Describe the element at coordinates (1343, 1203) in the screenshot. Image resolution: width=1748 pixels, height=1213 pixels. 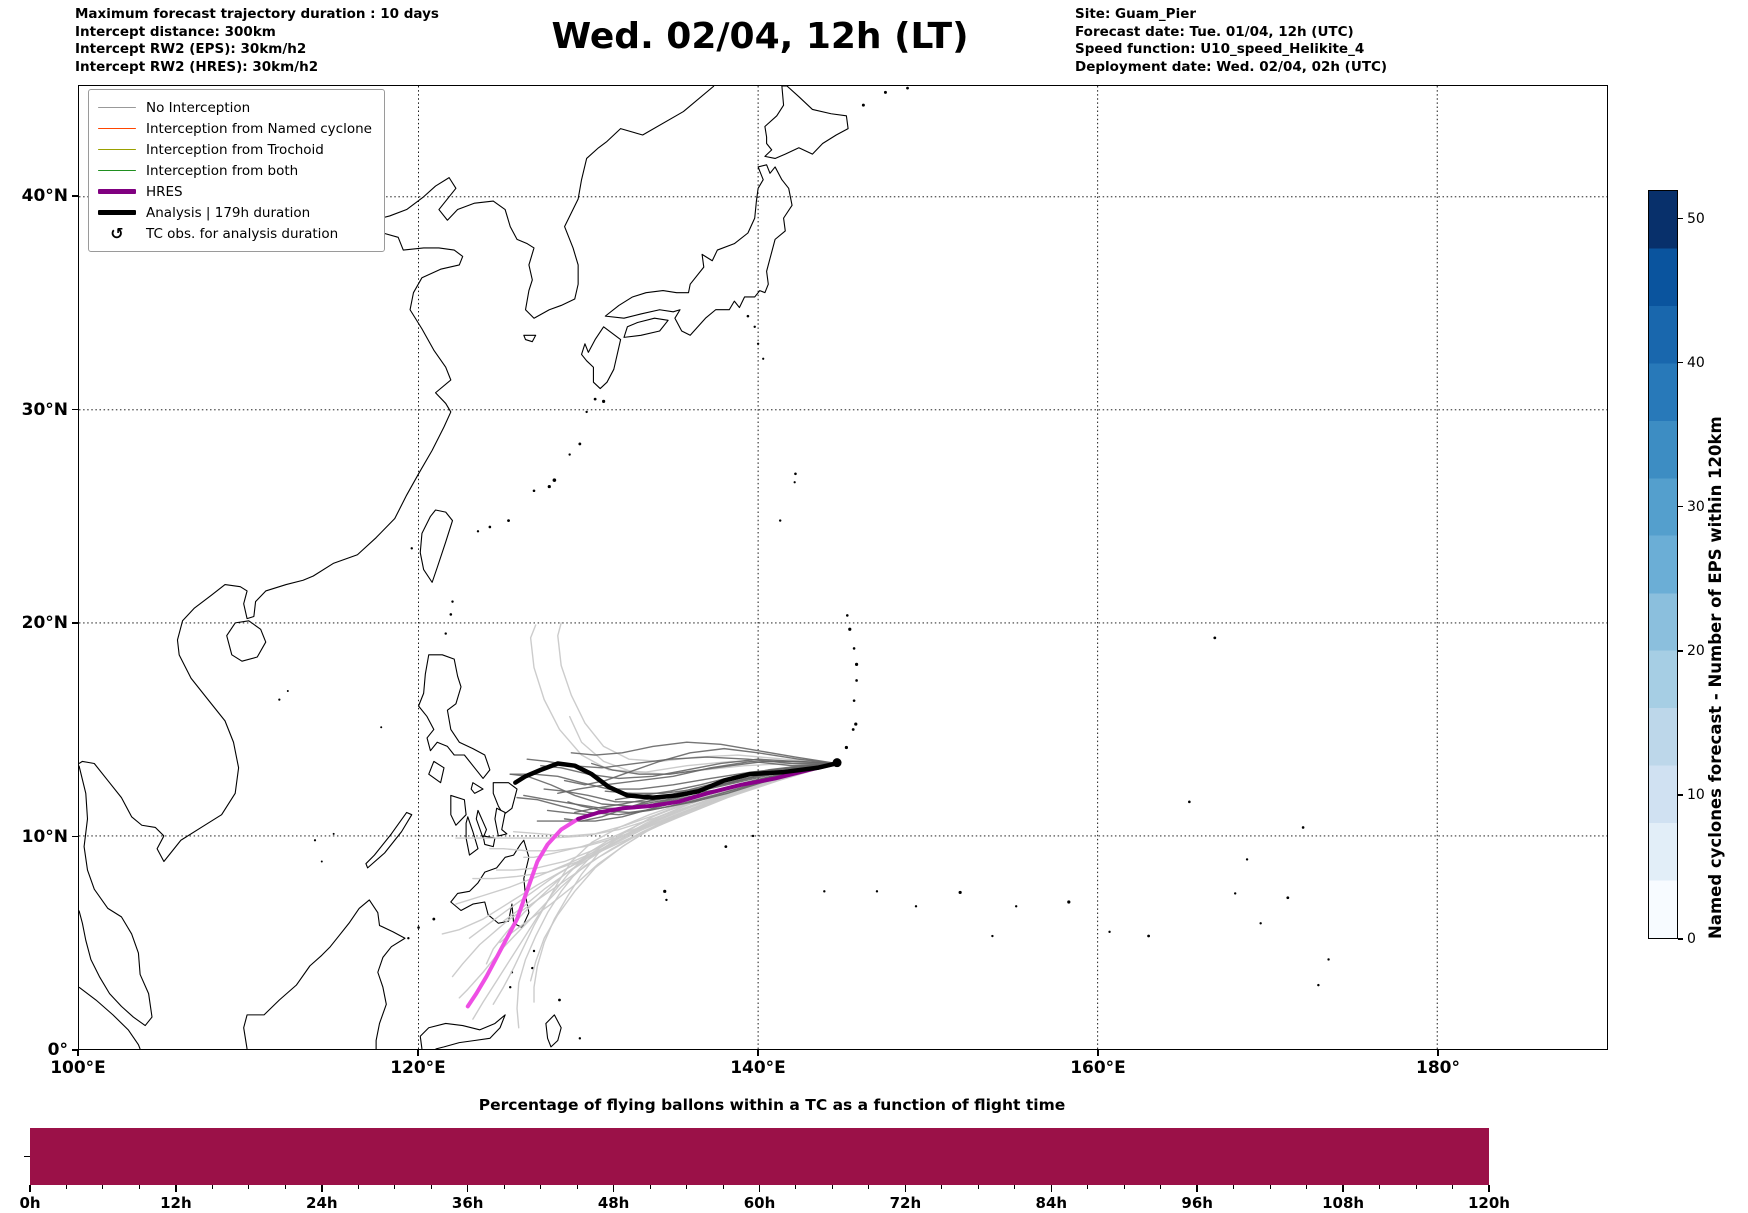
I see `hour-tick-label: 108h` at that location.